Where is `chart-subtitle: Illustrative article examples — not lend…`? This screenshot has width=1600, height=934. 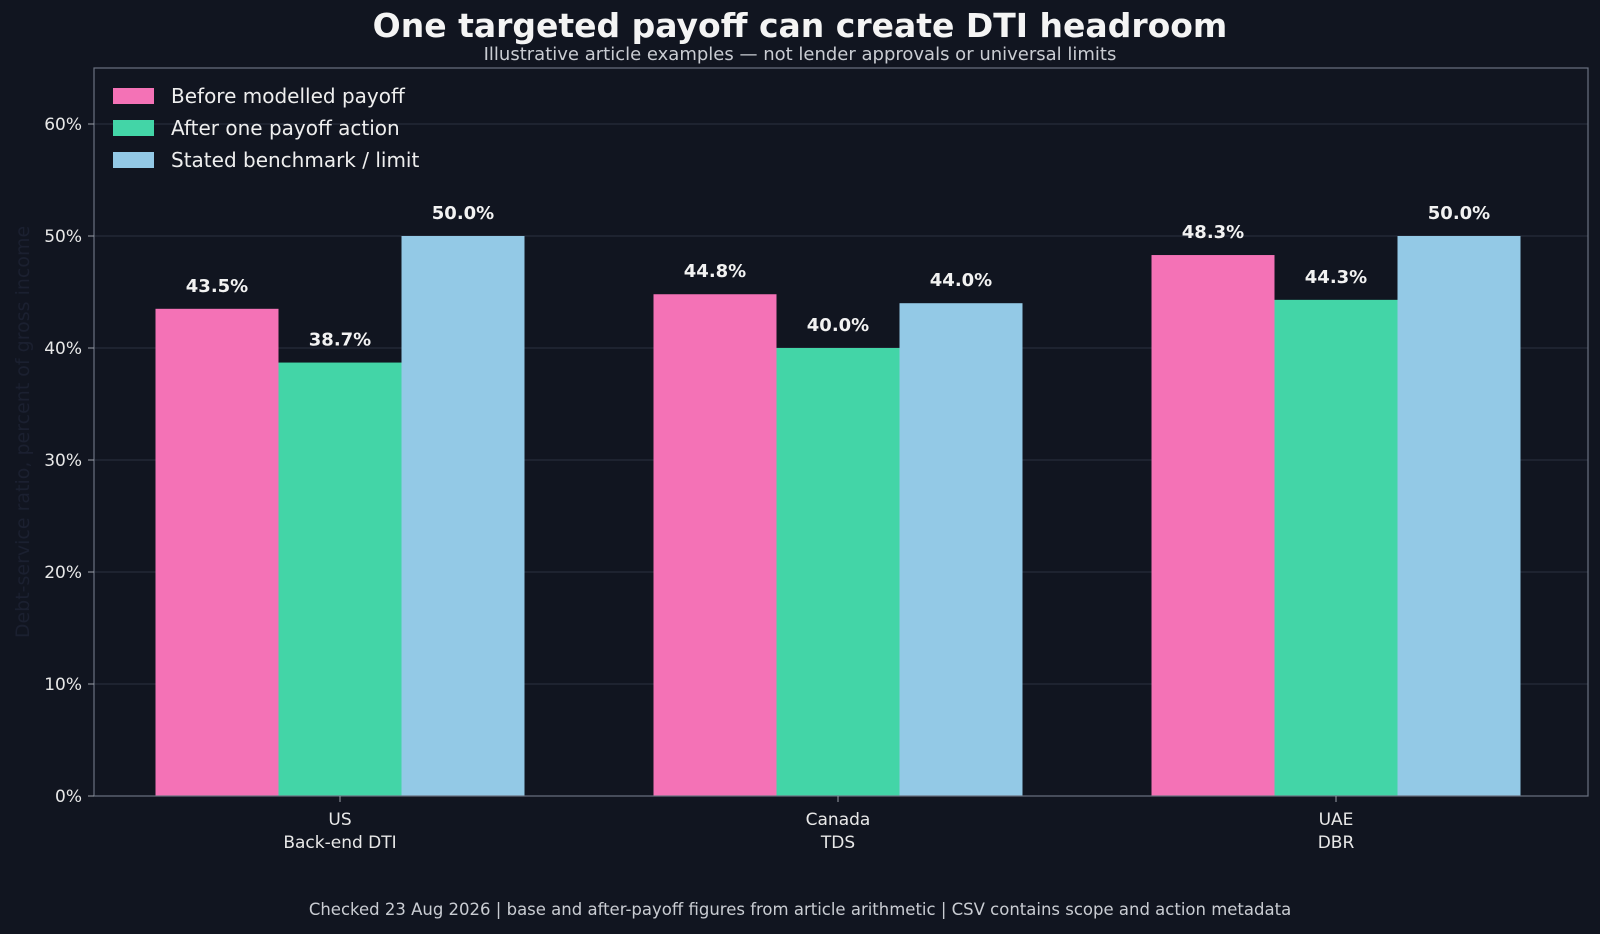 chart-subtitle: Illustrative article examples — not lend… is located at coordinates (800, 54).